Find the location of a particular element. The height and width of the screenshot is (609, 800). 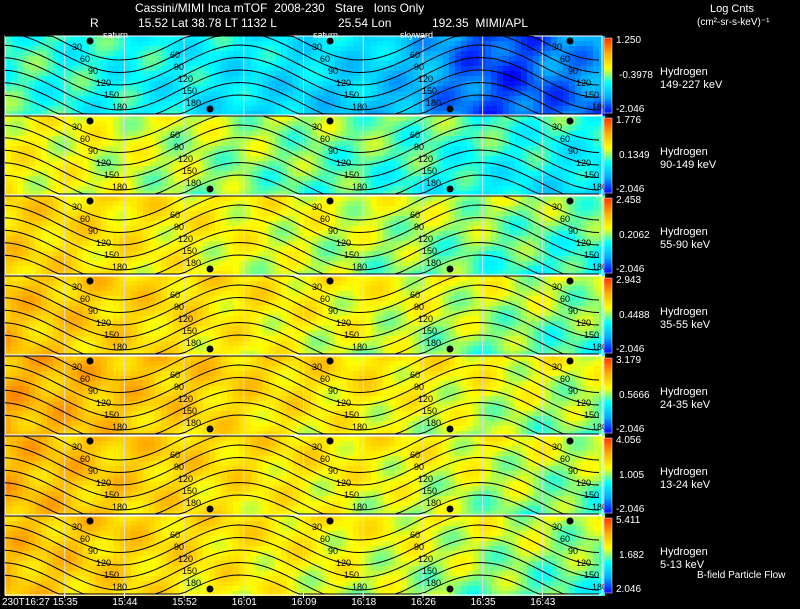

saturn-direction-dot is located at coordinates (90, 121).